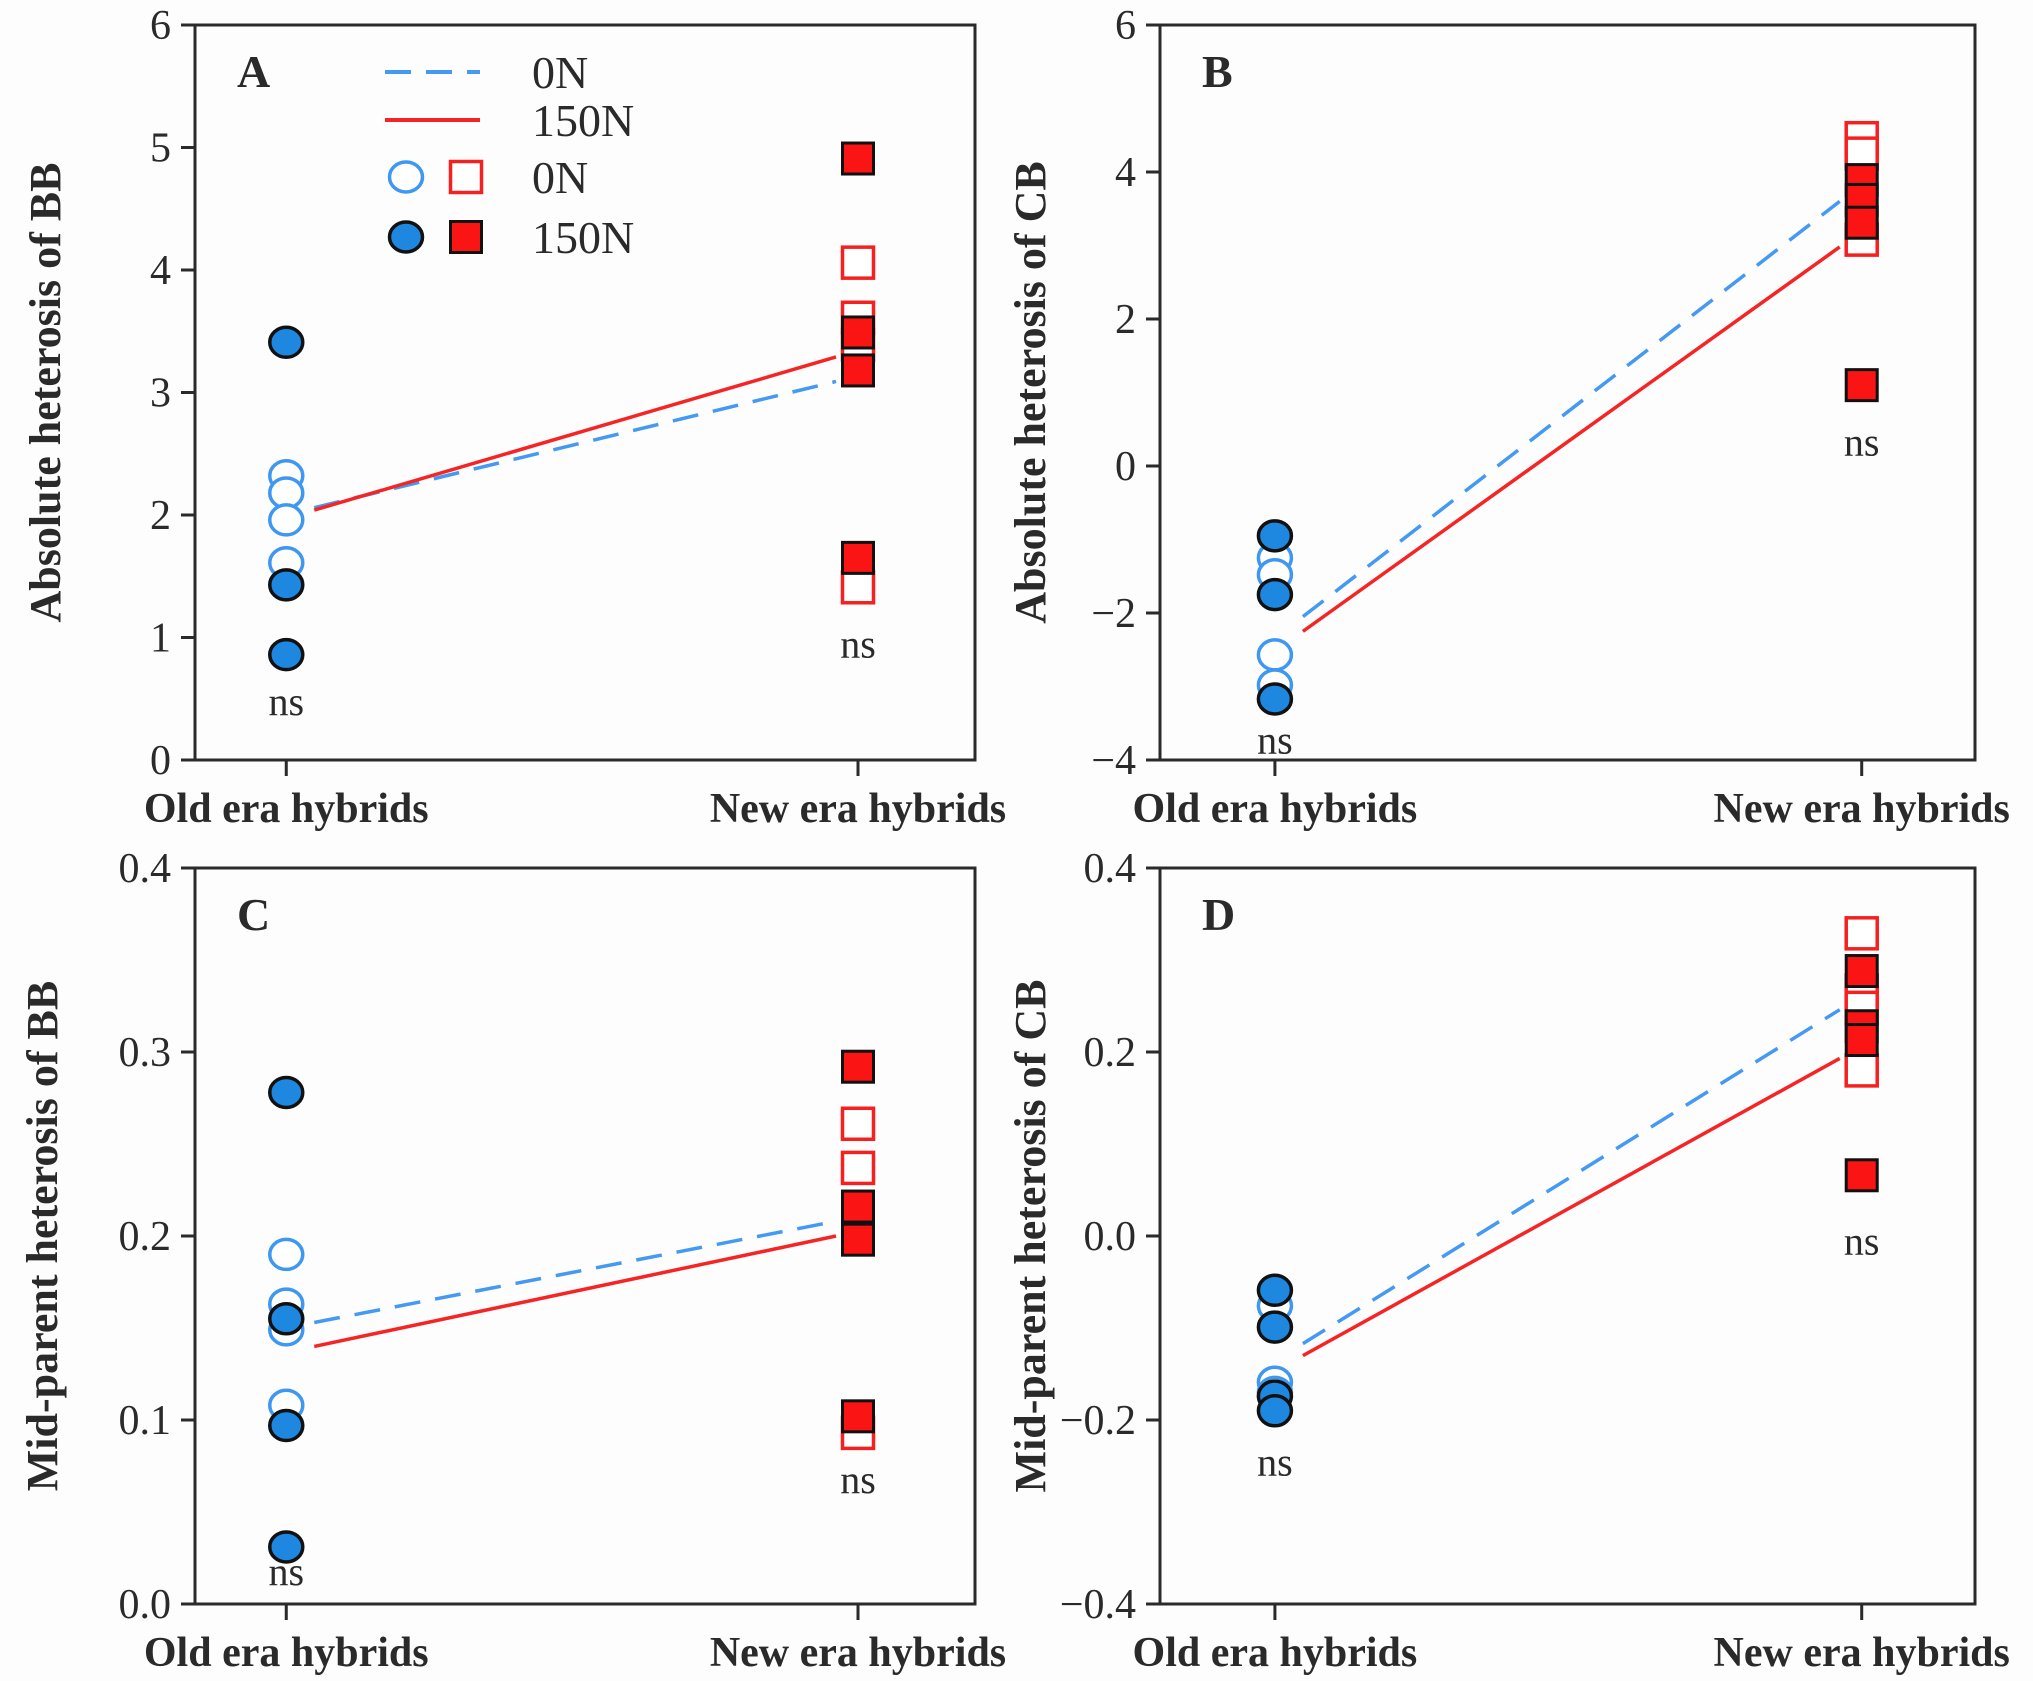 This screenshot has width=2033, height=1681. I want to click on y-axis-title: Mid-parent heterosis of CB, so click(1030, 1236).